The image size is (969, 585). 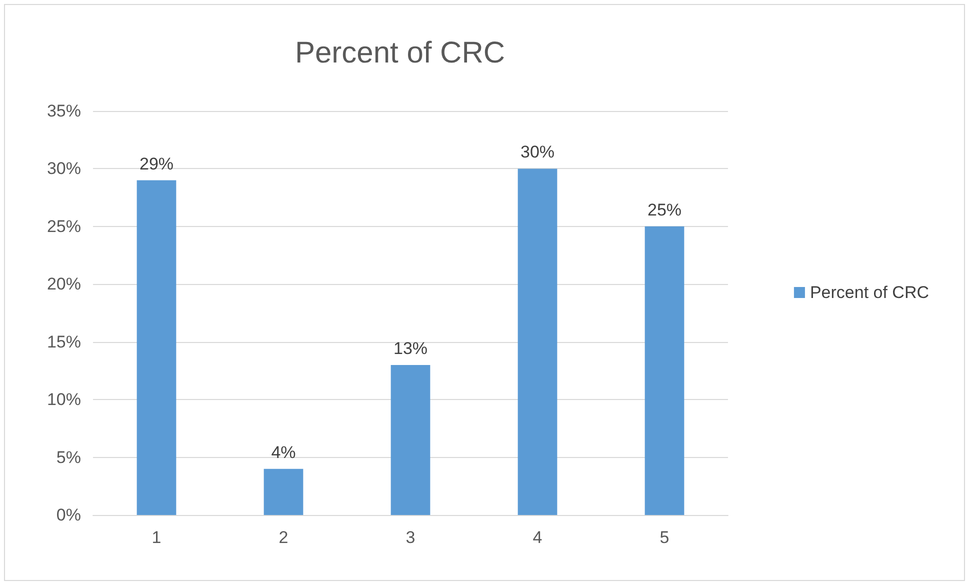 I want to click on x-tick-label: 4, so click(x=537, y=537).